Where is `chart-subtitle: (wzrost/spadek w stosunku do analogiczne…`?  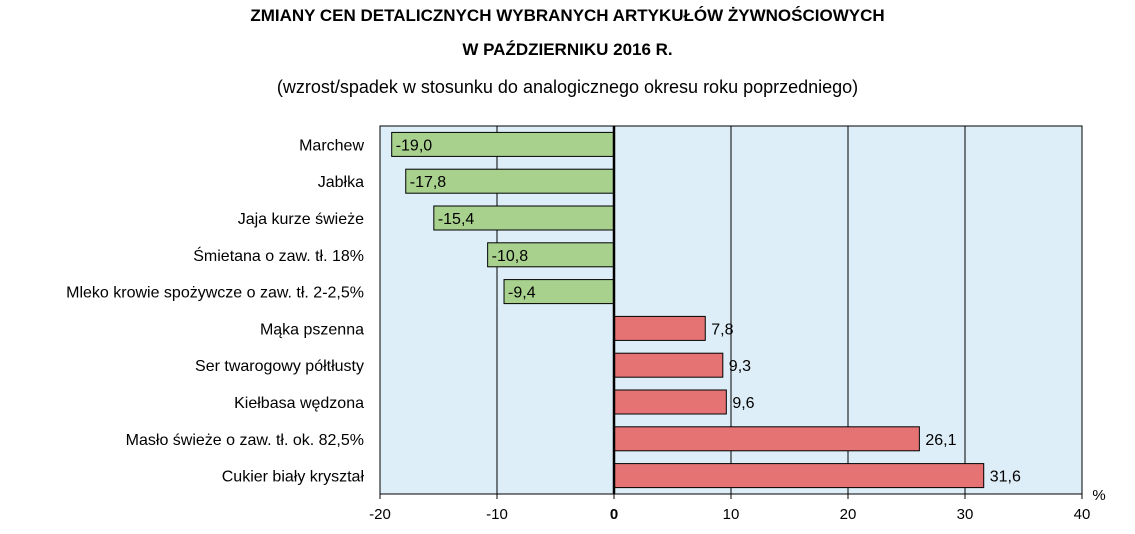 chart-subtitle: (wzrost/spadek w stosunku do analogiczne… is located at coordinates (567, 87).